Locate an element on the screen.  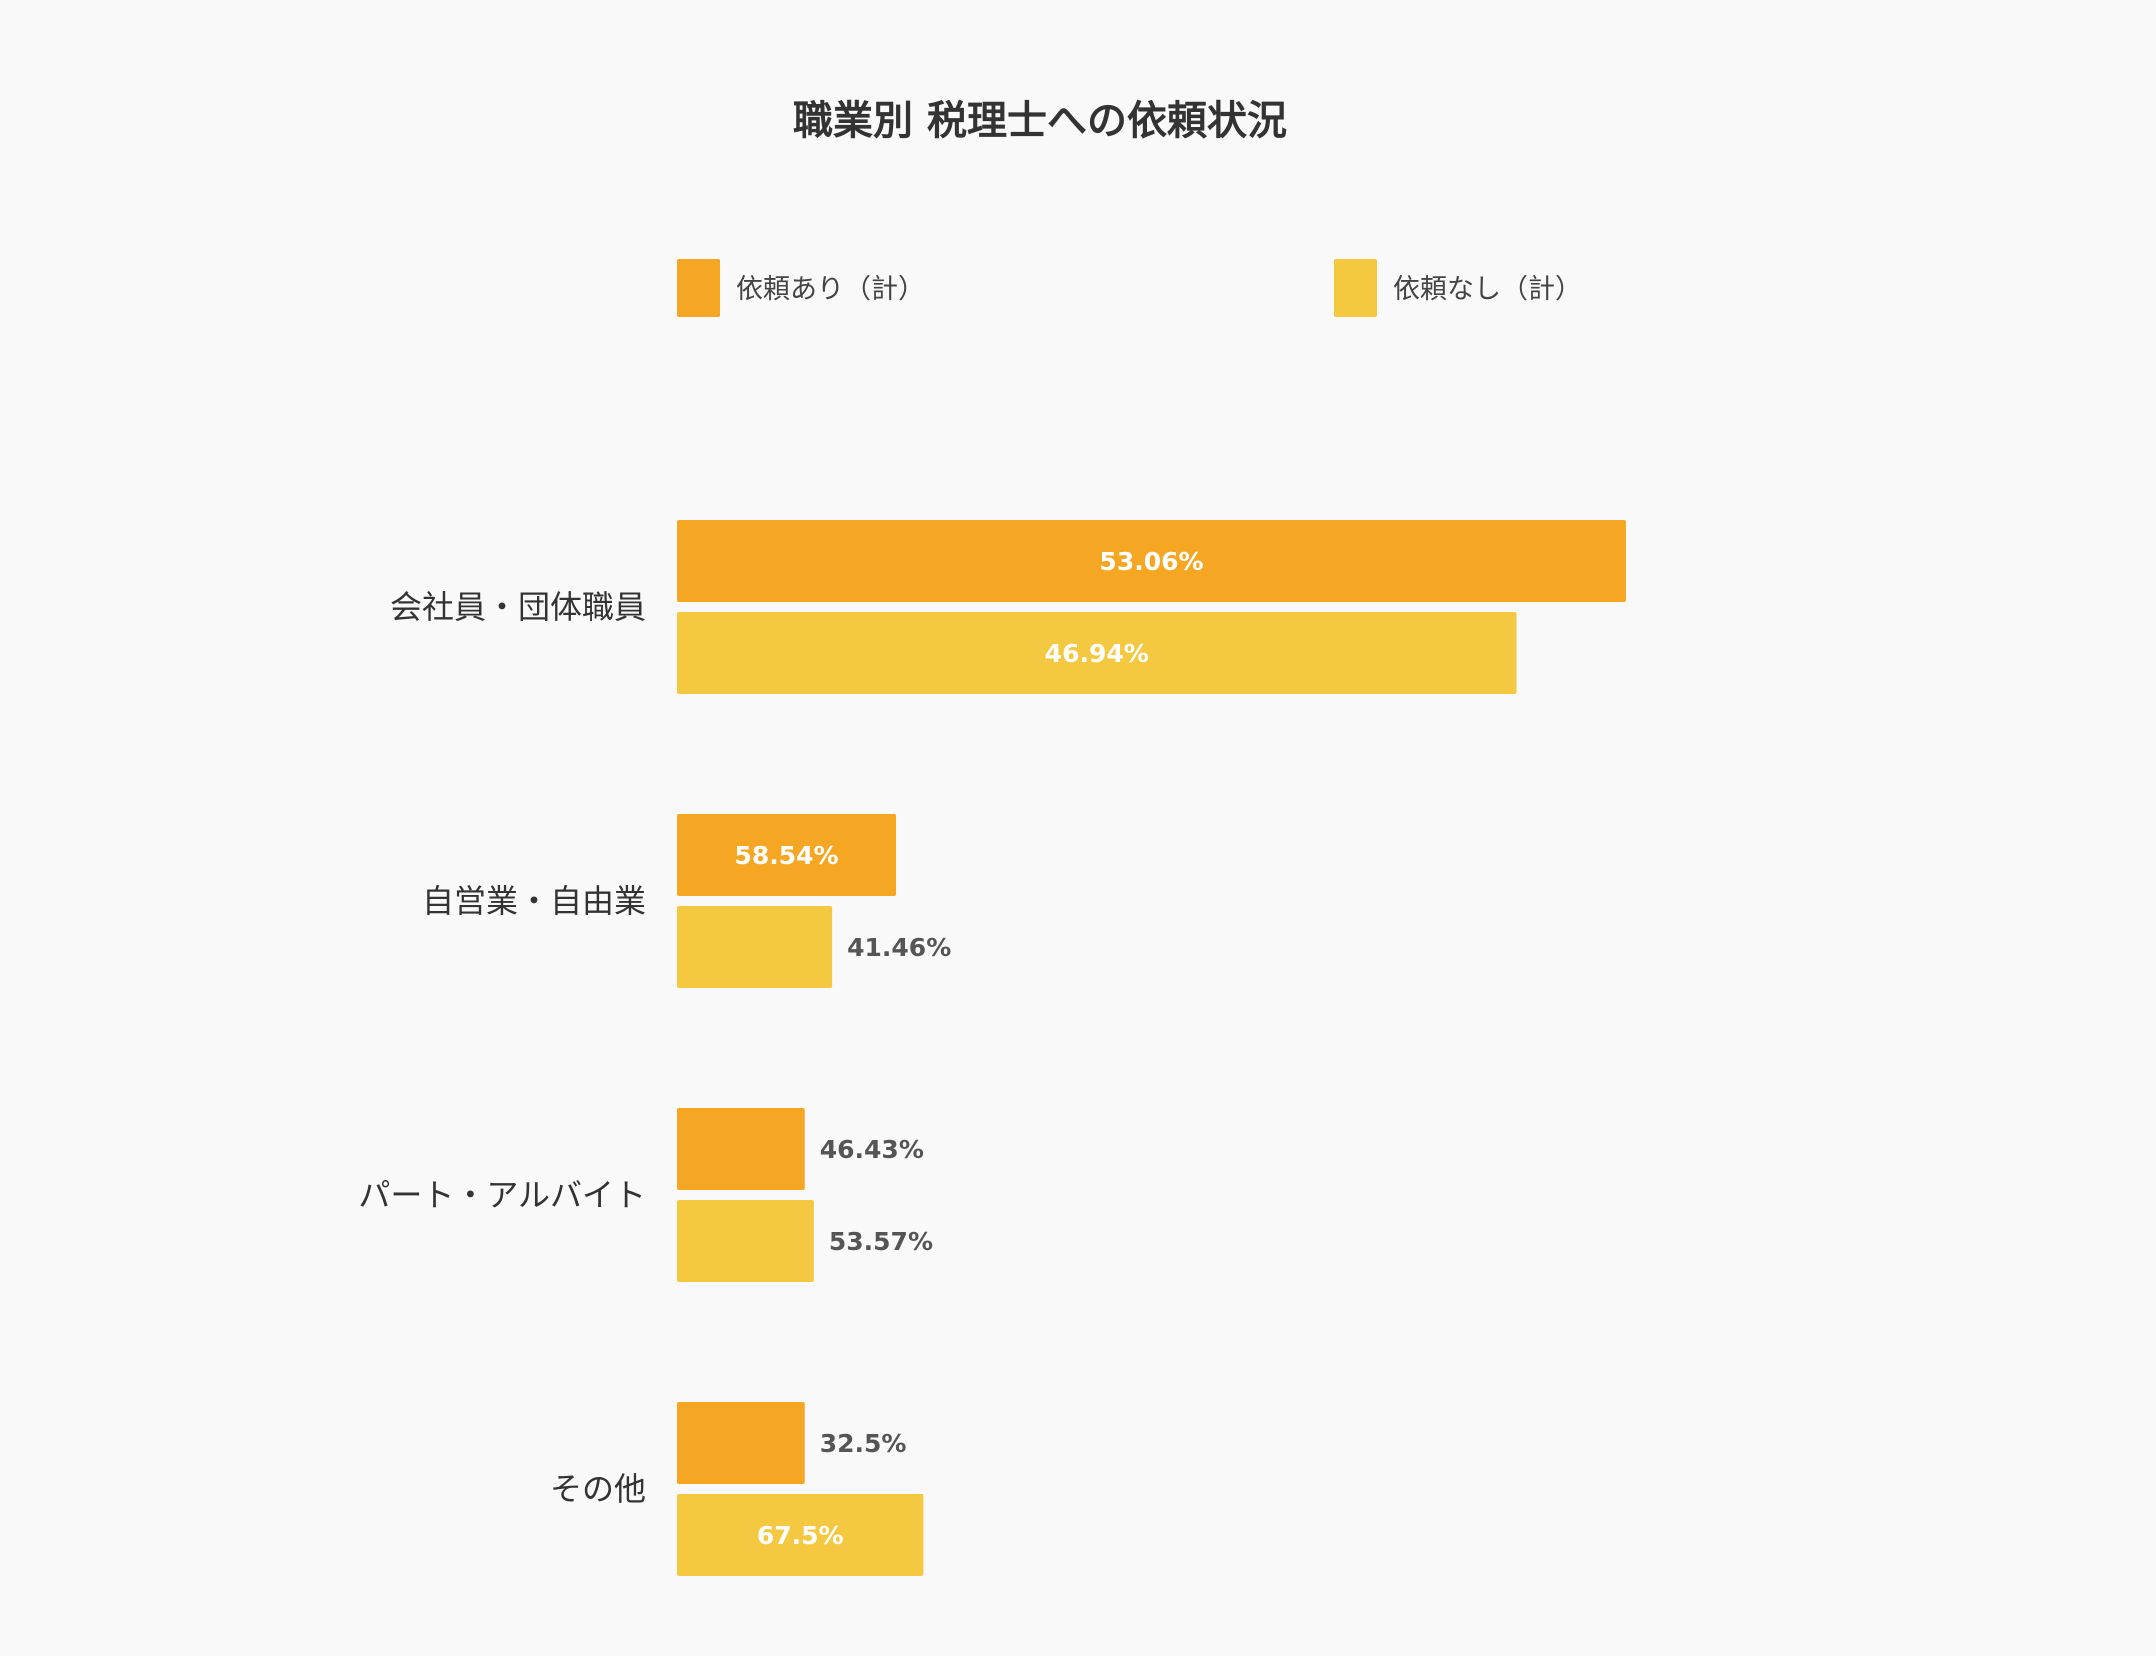
bar-value-label: 58.54% is located at coordinates (786, 855).